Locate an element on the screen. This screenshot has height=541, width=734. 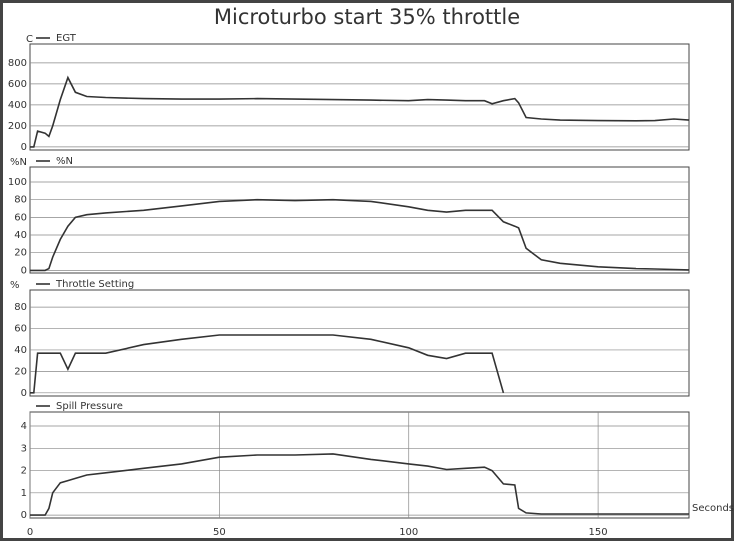
legend-label: Spill Pressure is located at coordinates (89, 406).